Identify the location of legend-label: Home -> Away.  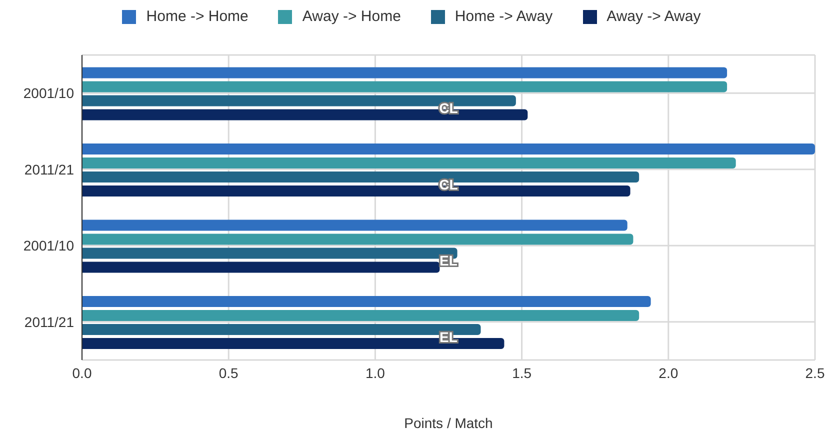
(503, 16).